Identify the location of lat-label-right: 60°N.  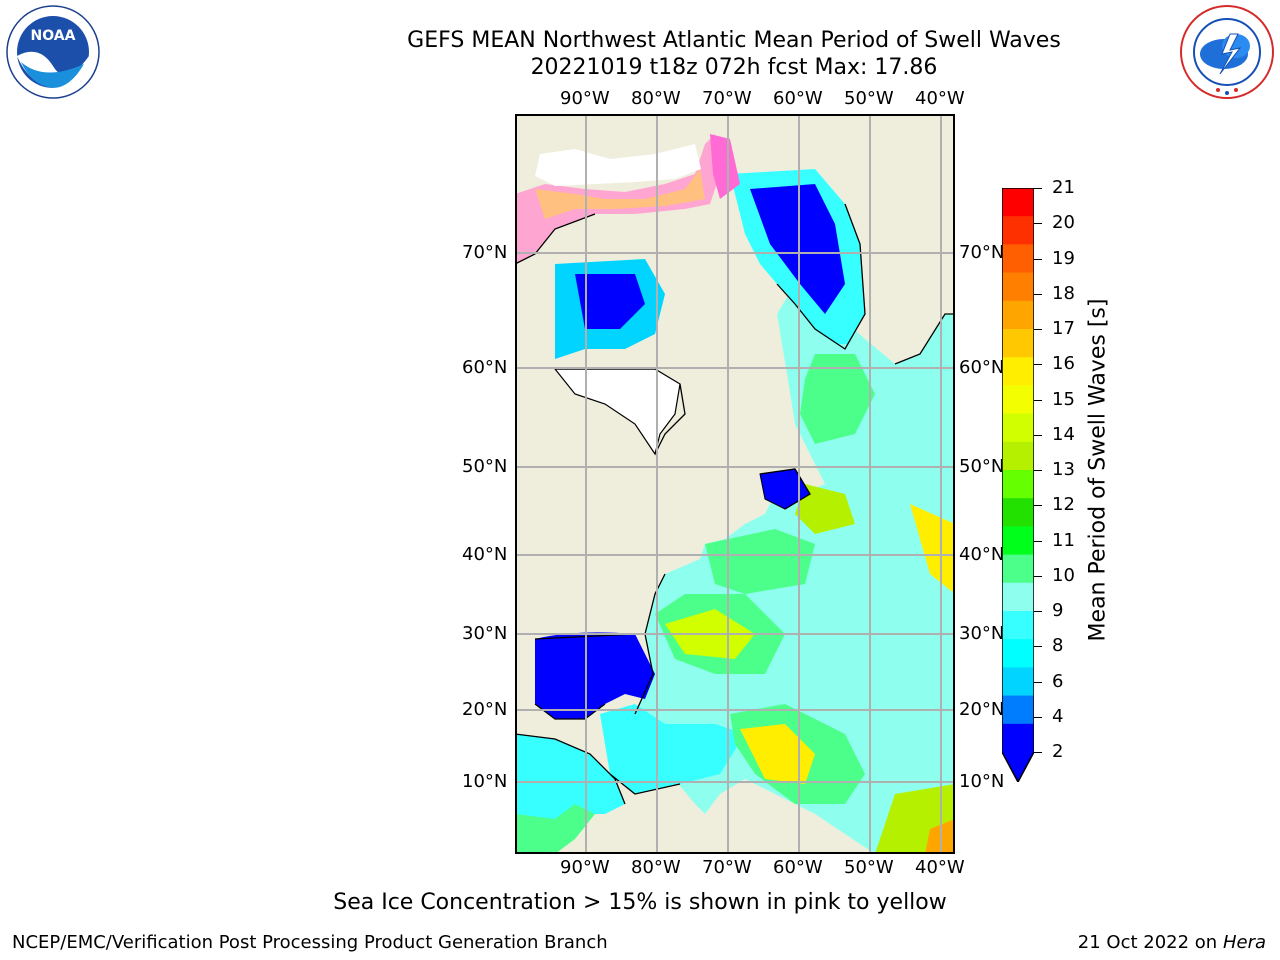
(982, 367).